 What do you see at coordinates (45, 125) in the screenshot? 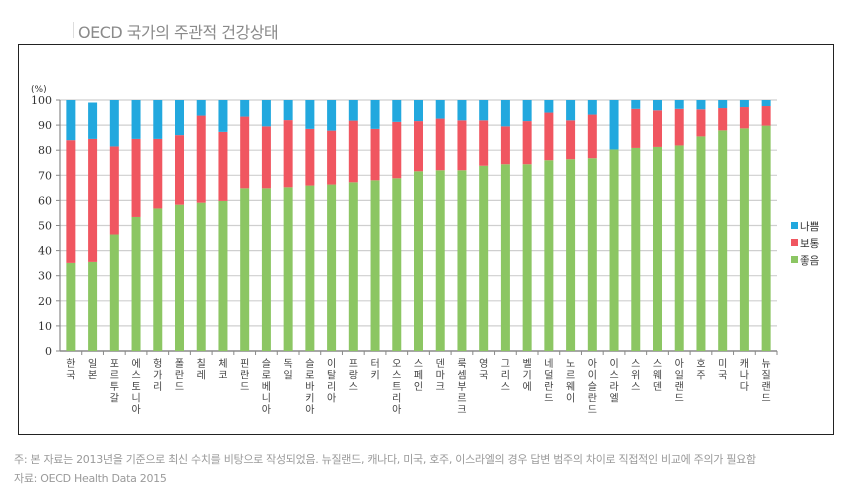
I see `y-tick-label: 90` at bounding box center [45, 125].